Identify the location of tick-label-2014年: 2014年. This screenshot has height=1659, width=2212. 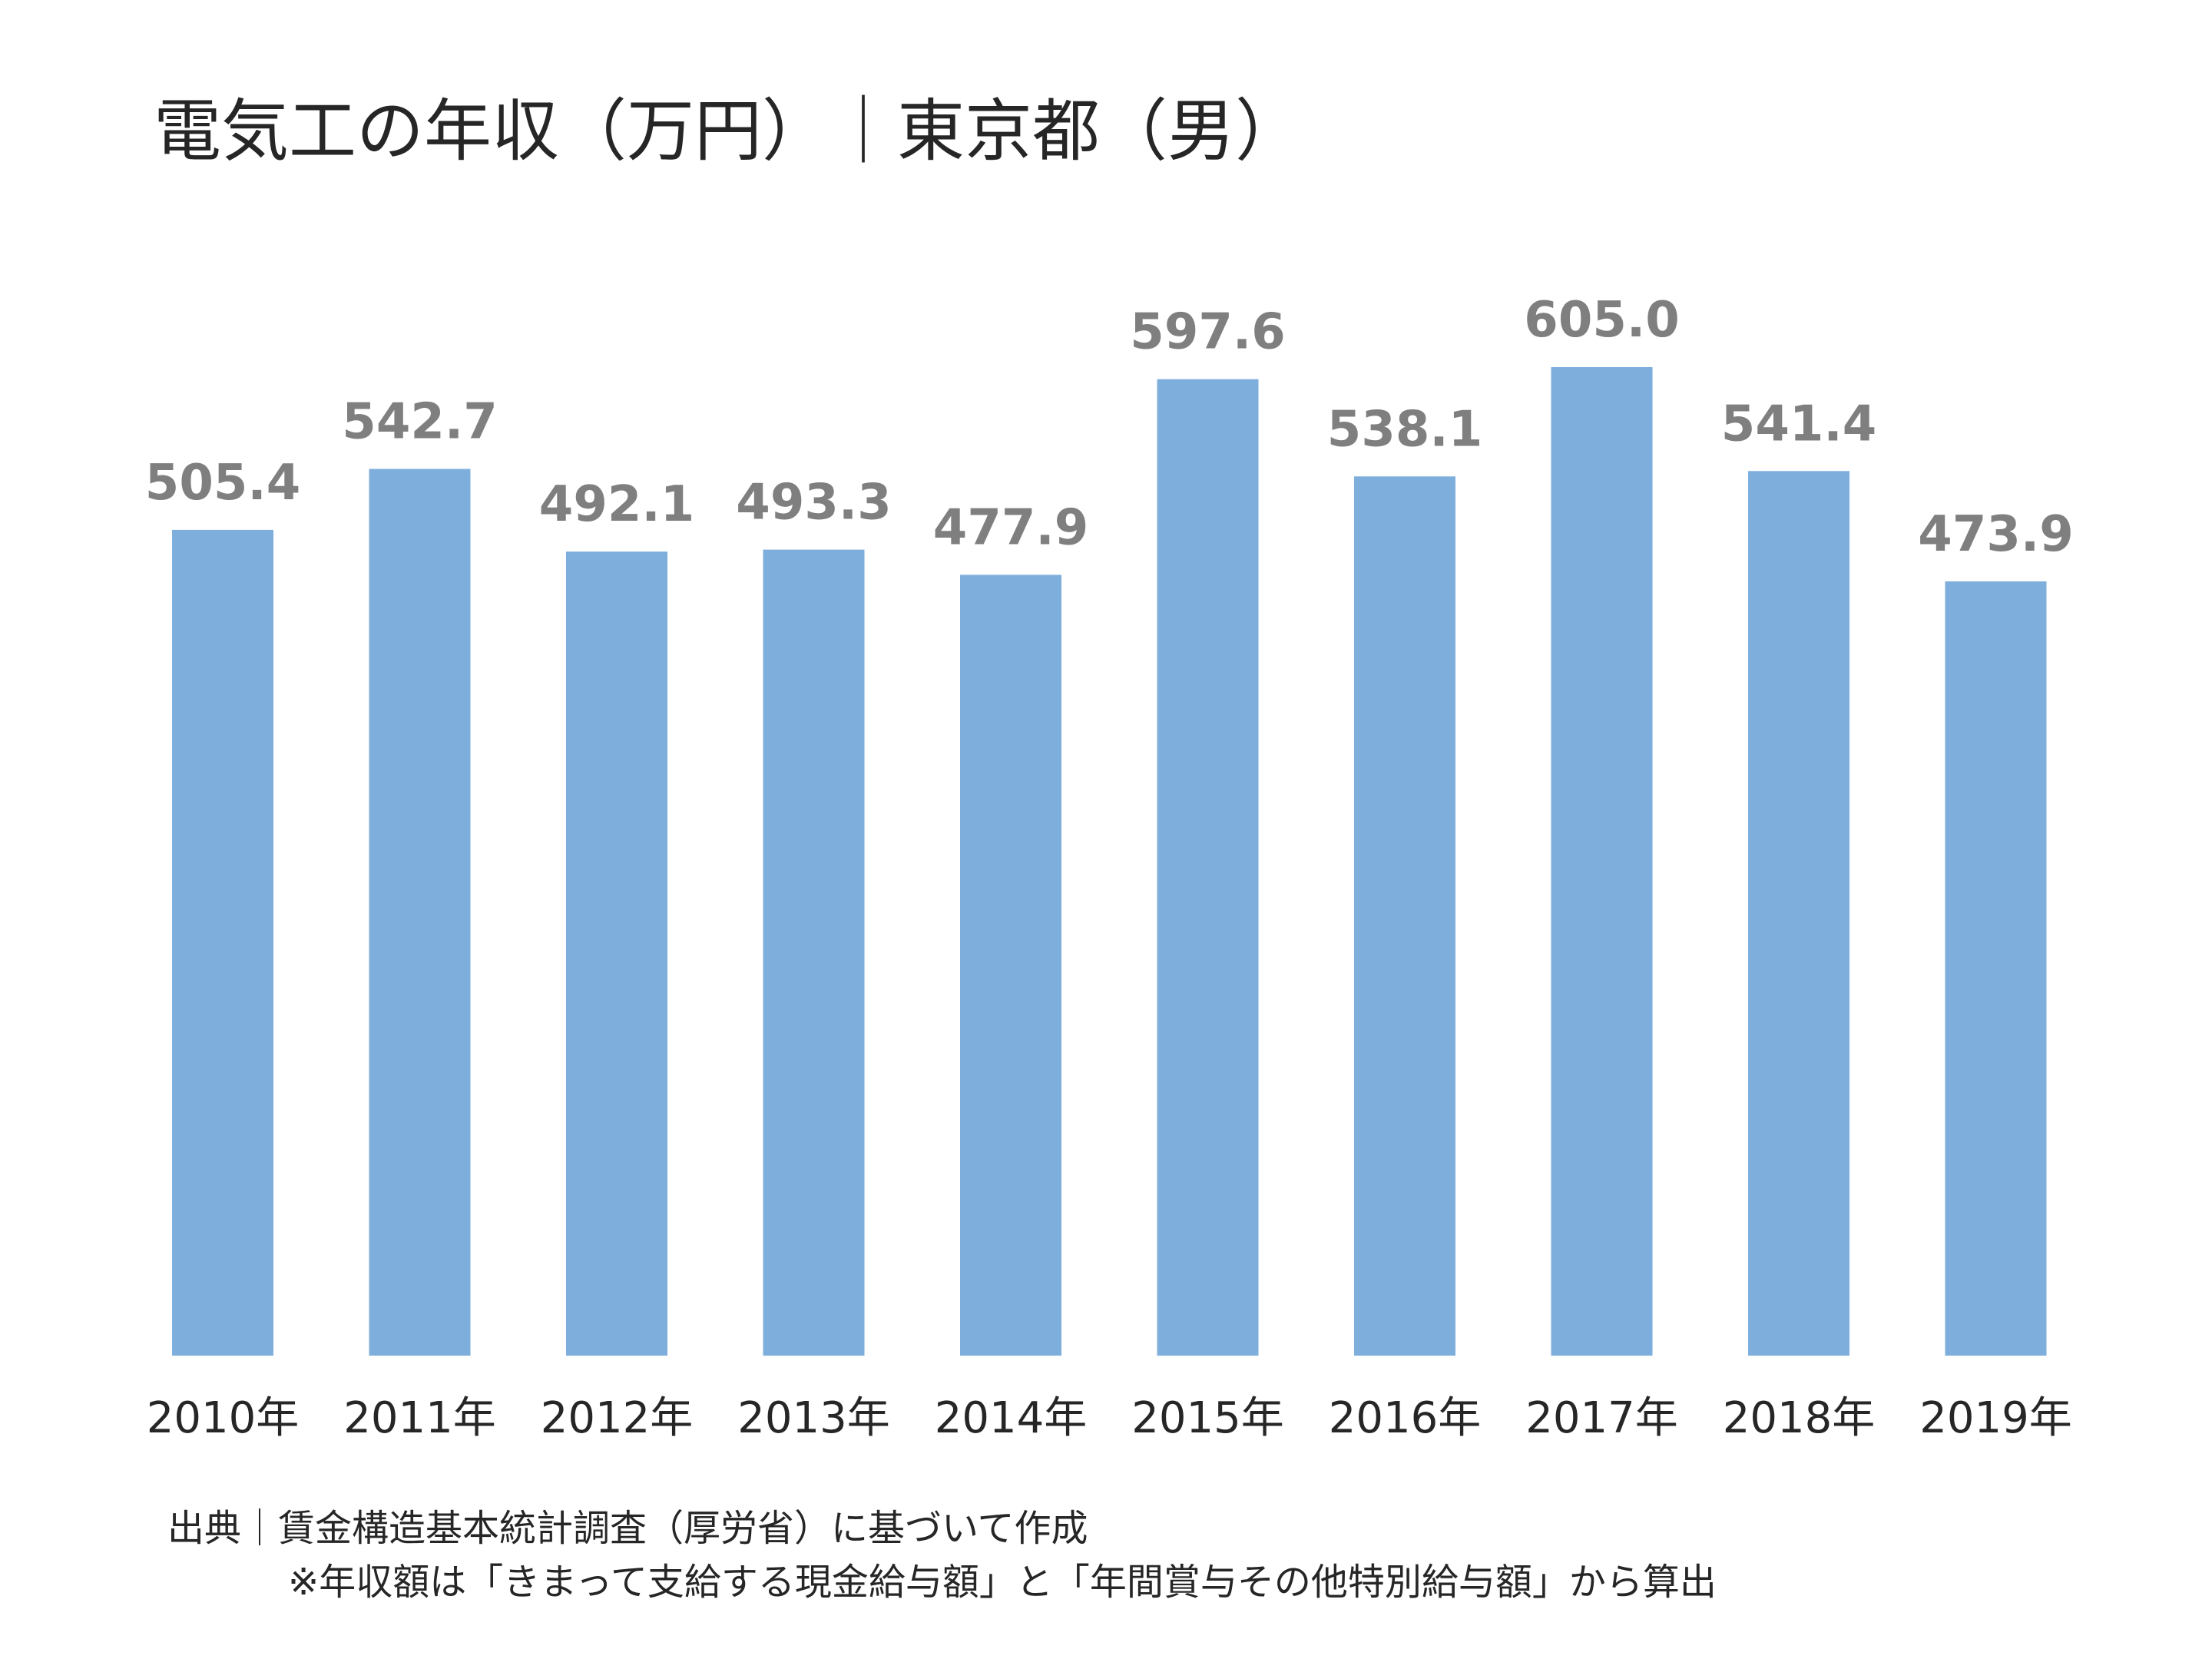
(1012, 1418).